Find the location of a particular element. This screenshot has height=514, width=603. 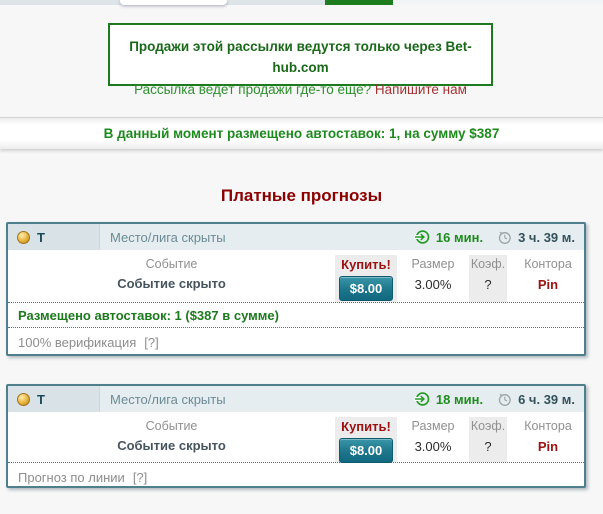

notice-question: Рассылка ведёт продажи где-то ещё? is located at coordinates (254, 89).